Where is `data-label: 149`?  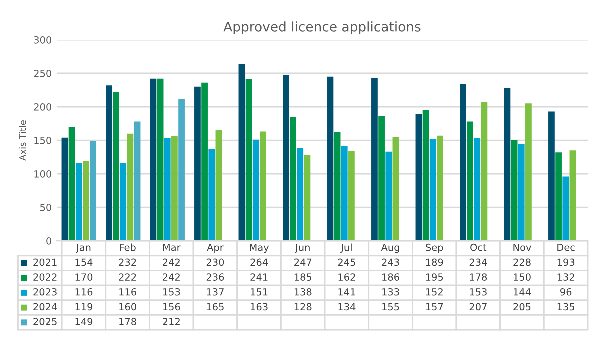 data-label: 149 is located at coordinates (84, 322).